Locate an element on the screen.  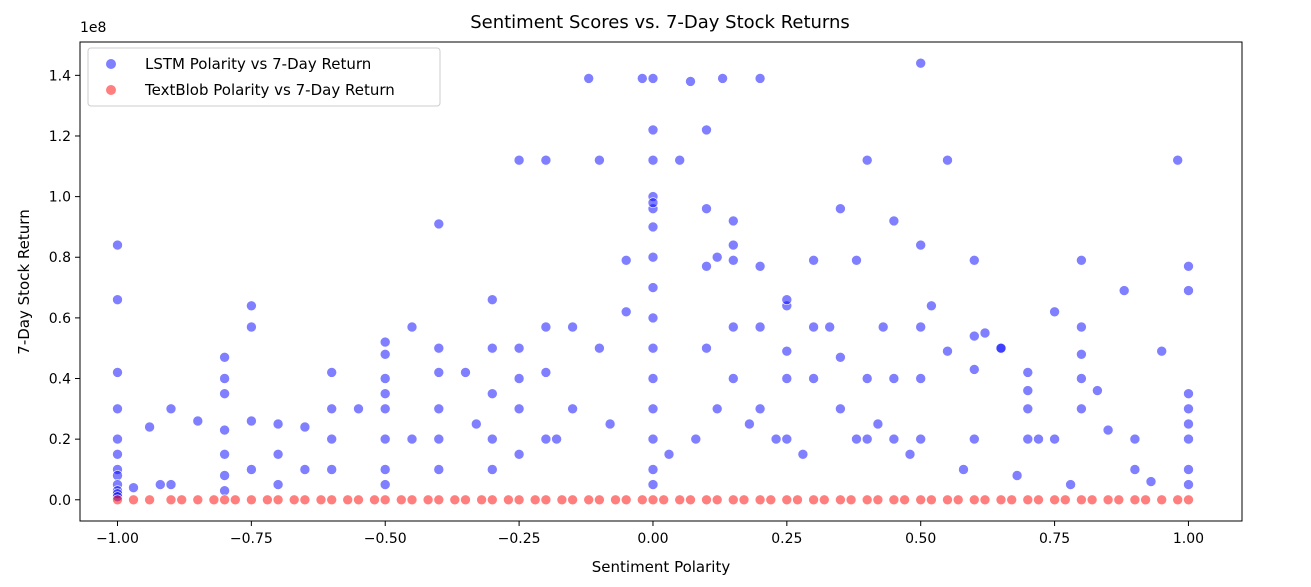
legend-marker-lstm is located at coordinates (111, 64).